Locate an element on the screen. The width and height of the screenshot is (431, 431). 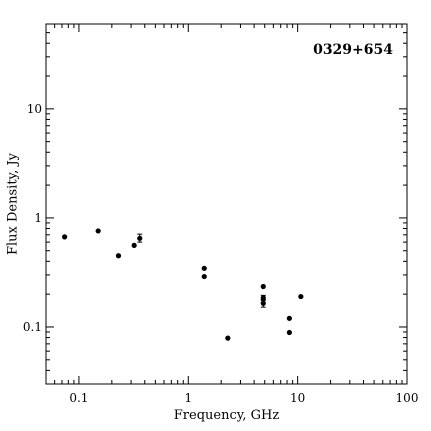
x-tick-labels: 0.1 1 10 100 is located at coordinates (243, 398).